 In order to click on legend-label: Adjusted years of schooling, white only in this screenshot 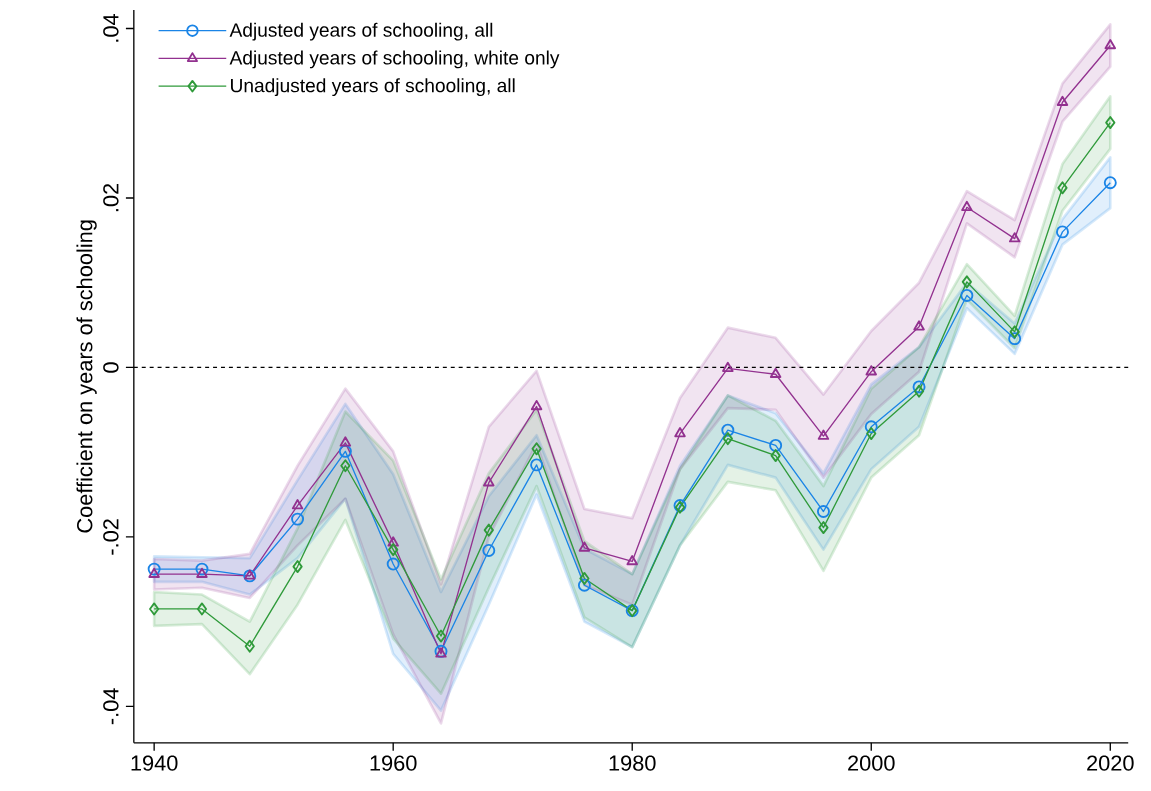, I will do `click(394, 59)`.